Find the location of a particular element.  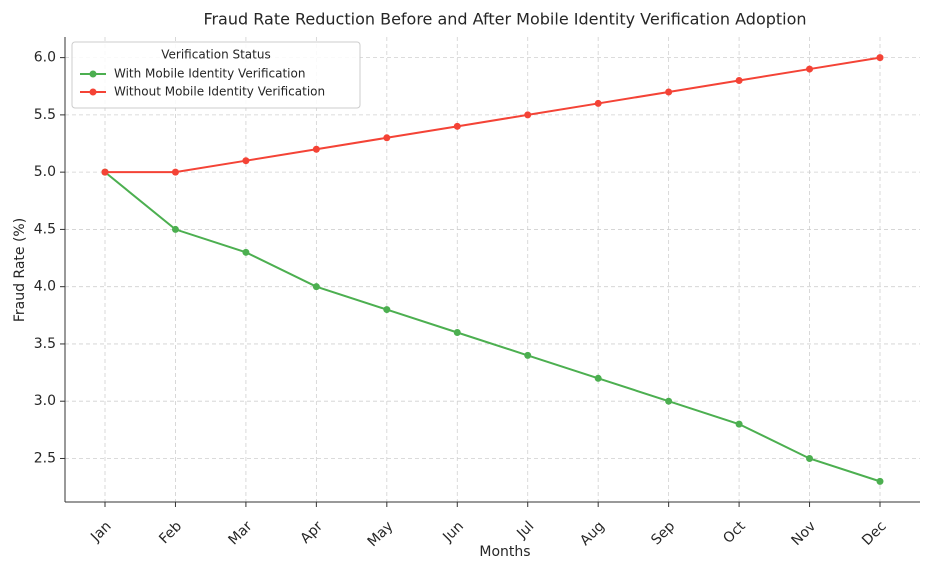

y-tick-label: 4.0 is located at coordinates (45, 287).